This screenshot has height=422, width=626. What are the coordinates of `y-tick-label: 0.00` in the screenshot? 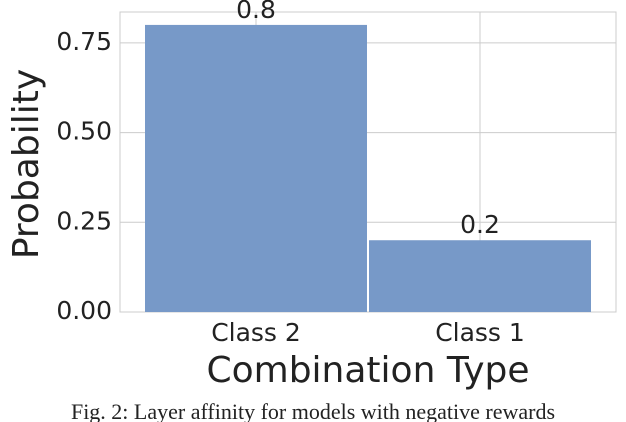 It's located at (84, 310).